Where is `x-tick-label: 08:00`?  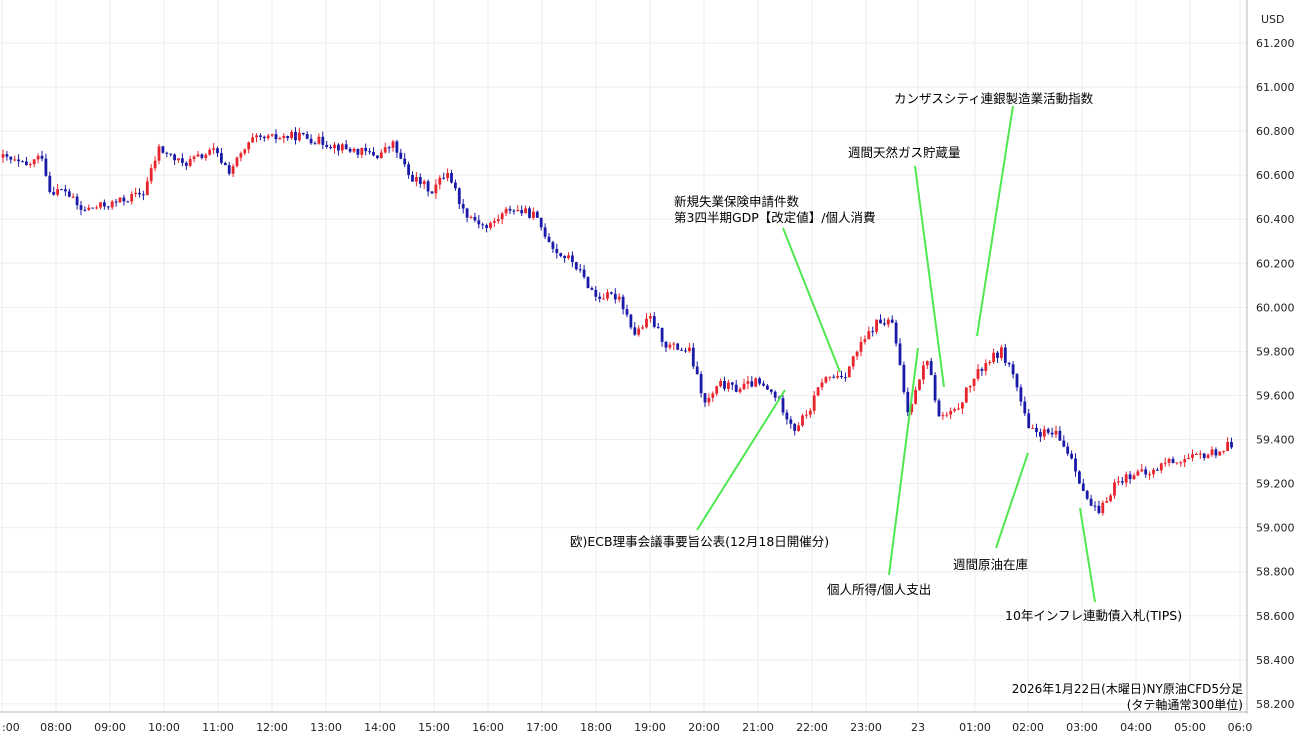 x-tick-label: 08:00 is located at coordinates (56, 727).